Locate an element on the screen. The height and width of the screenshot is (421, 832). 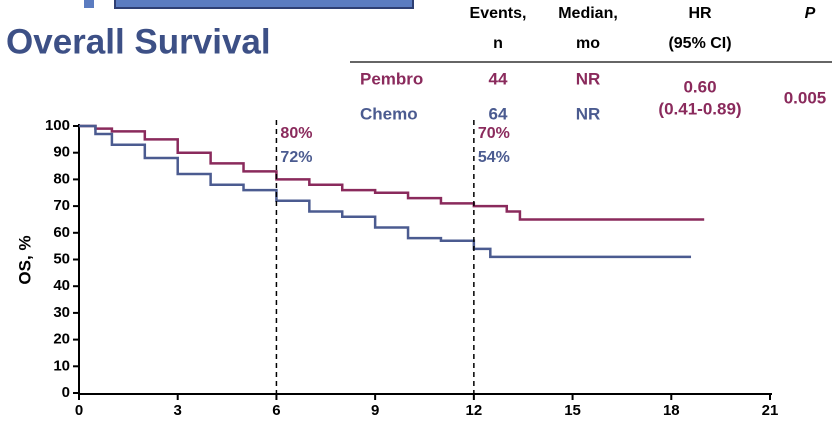
x-tick-label: 0 is located at coordinates (79, 410).